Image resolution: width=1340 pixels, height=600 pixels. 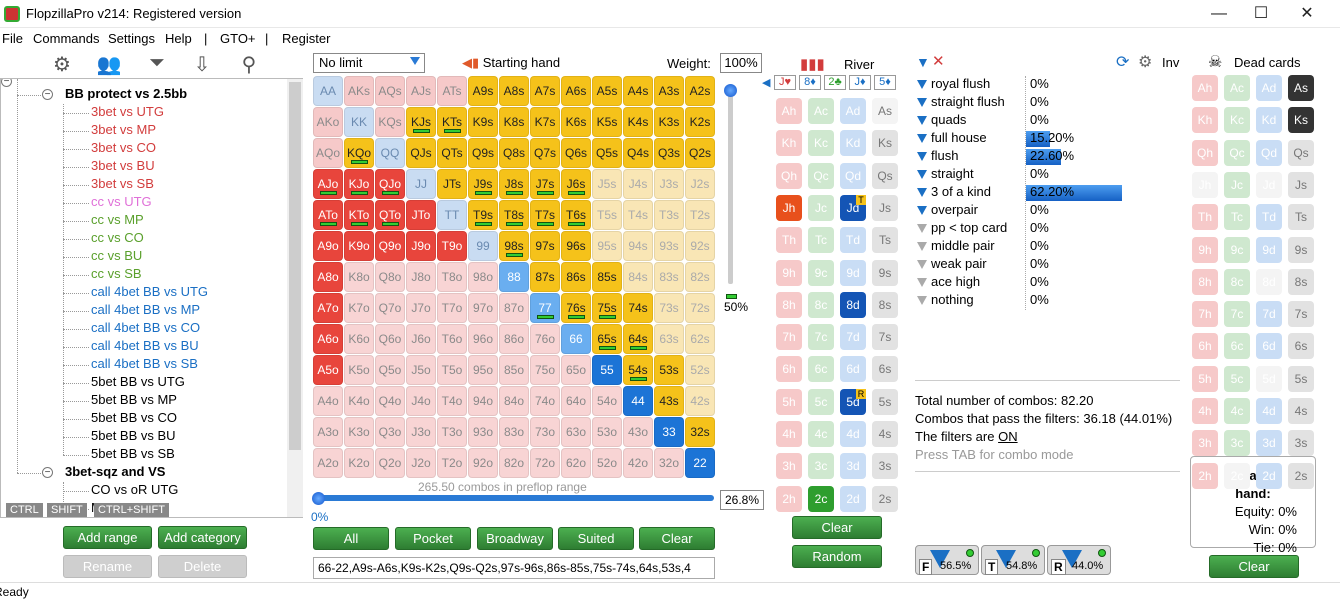 I want to click on dead-card-button: As, so click(x=1301, y=88).